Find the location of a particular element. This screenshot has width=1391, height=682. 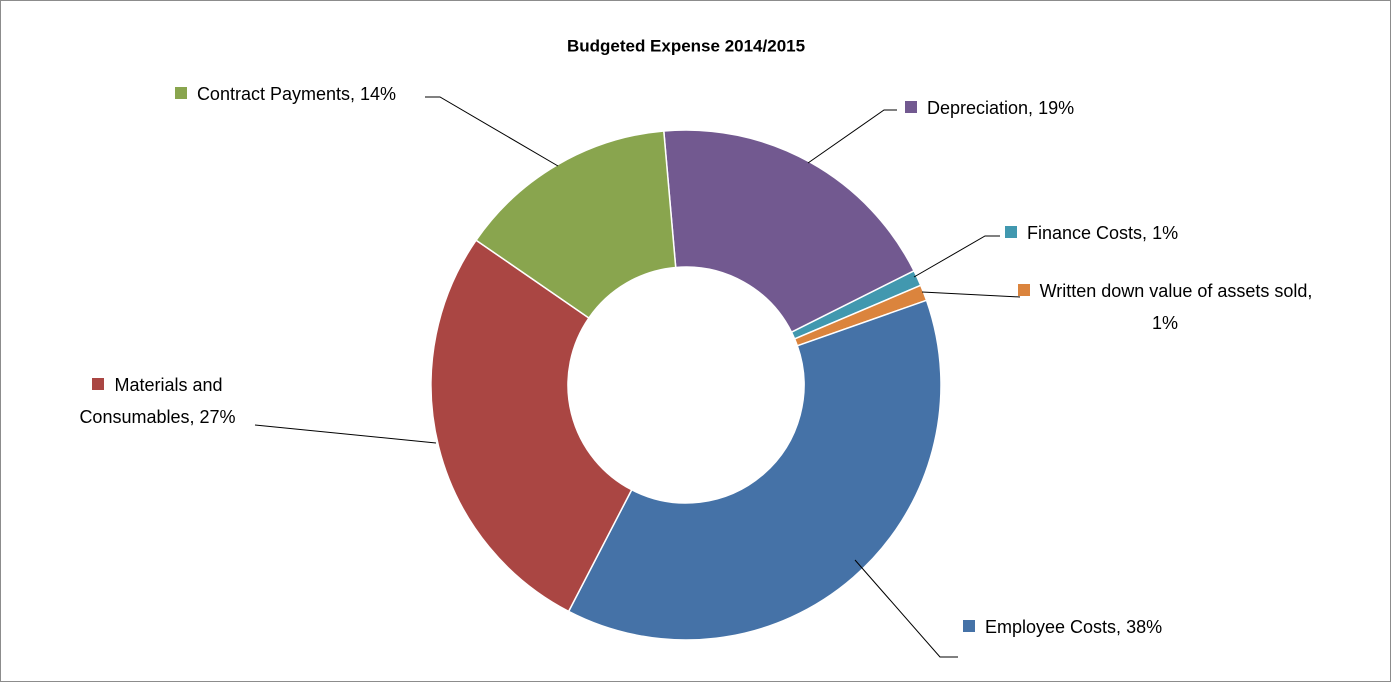

label-category: Depreciation, is located at coordinates (980, 108).